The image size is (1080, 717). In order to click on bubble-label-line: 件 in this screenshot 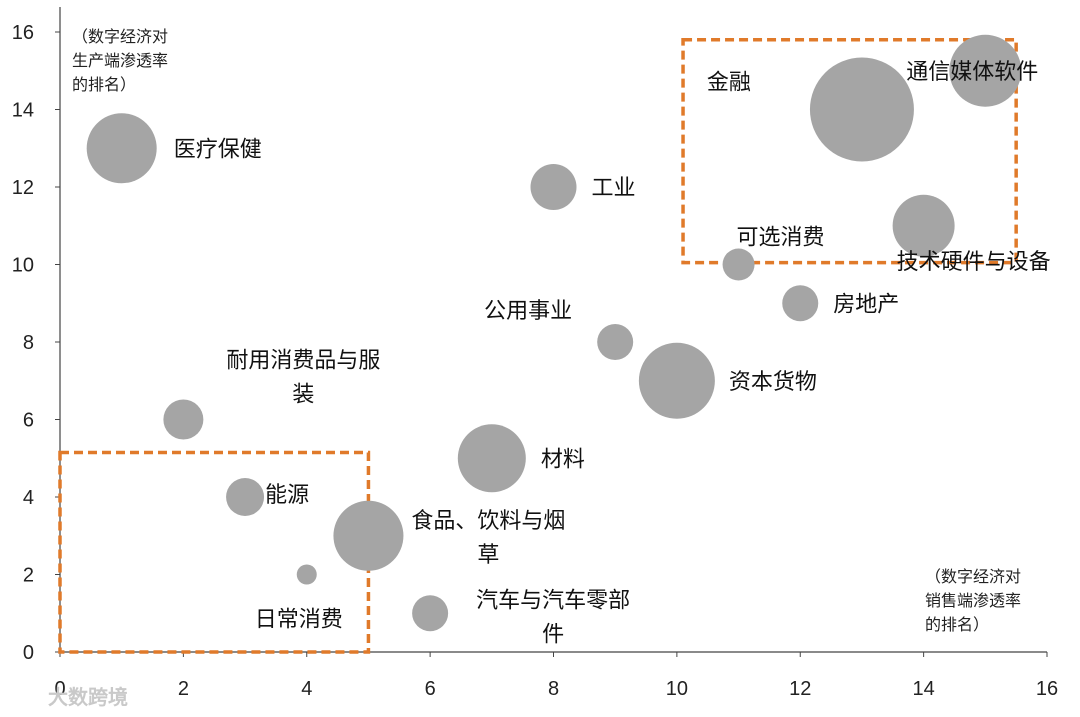, I will do `click(553, 634)`.